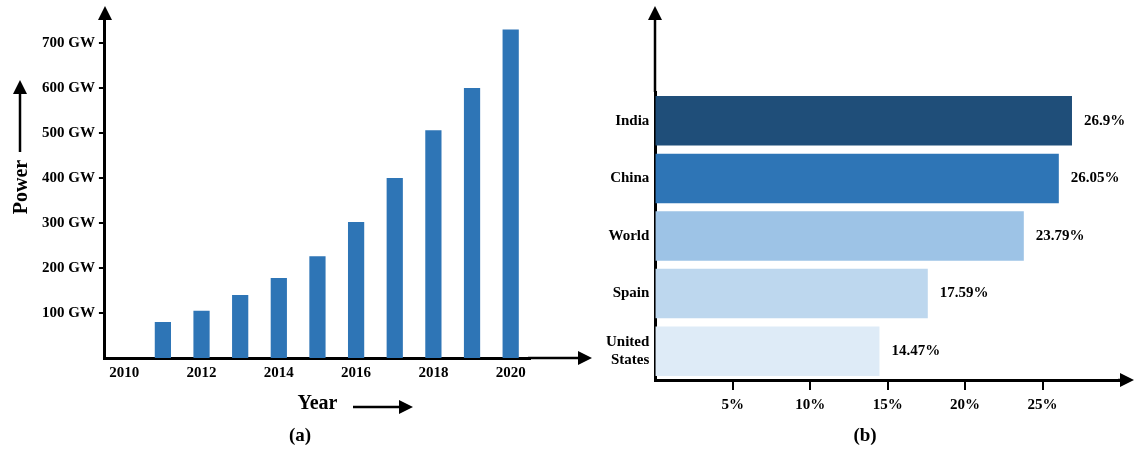 The width and height of the screenshot is (1140, 458). I want to click on x-tick-label: 10%, so click(810, 403).